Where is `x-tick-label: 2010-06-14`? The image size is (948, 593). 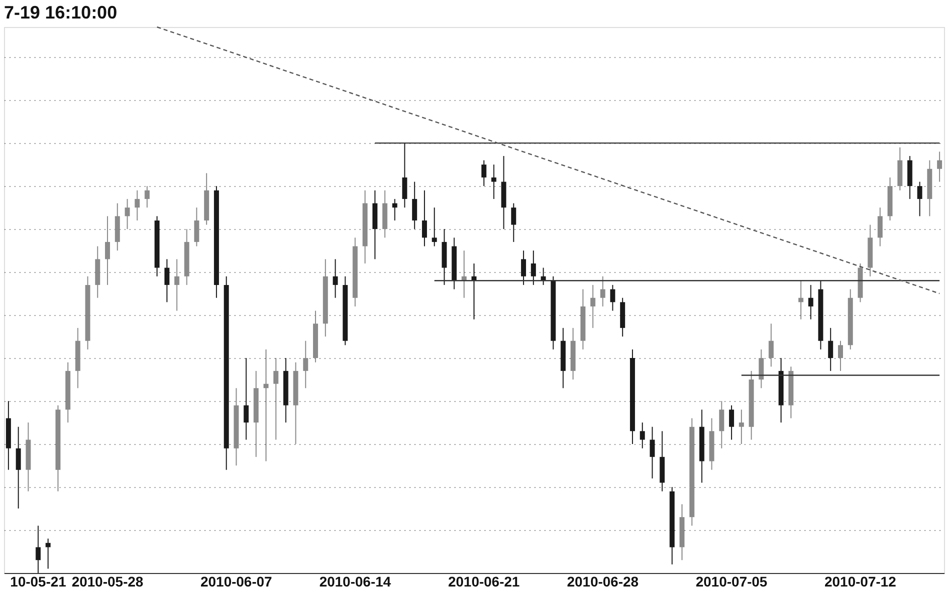 x-tick-label: 2010-06-14 is located at coordinates (355, 582).